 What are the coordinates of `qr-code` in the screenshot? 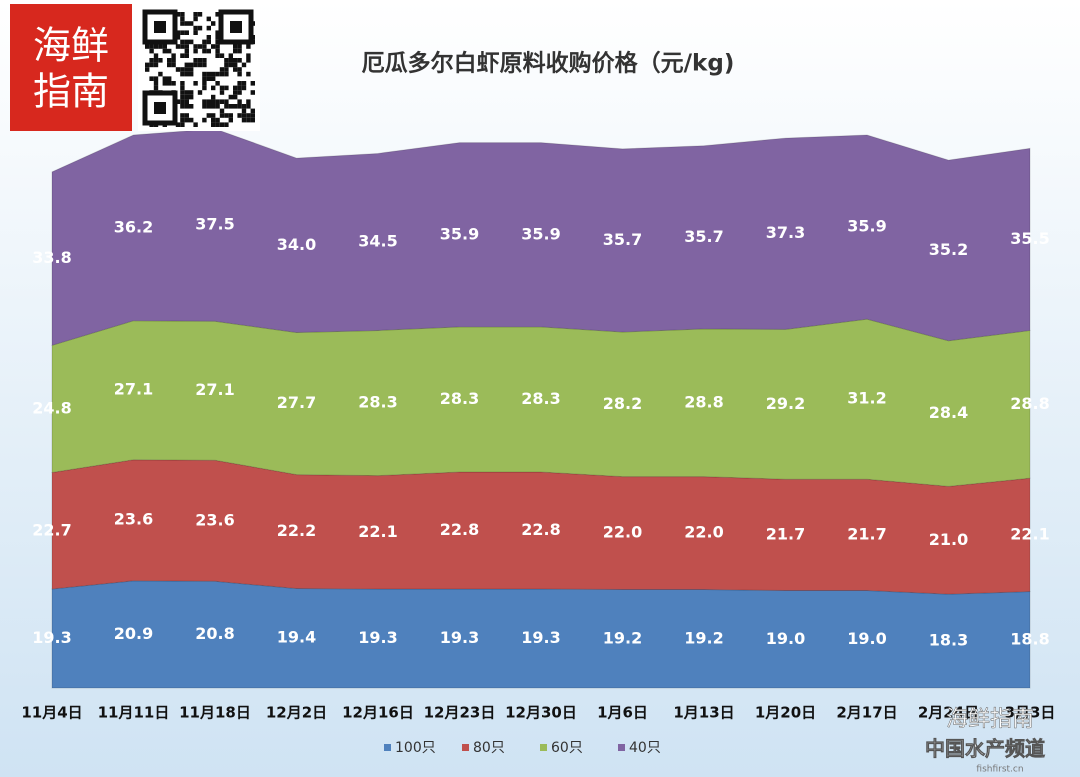 It's located at (199, 67).